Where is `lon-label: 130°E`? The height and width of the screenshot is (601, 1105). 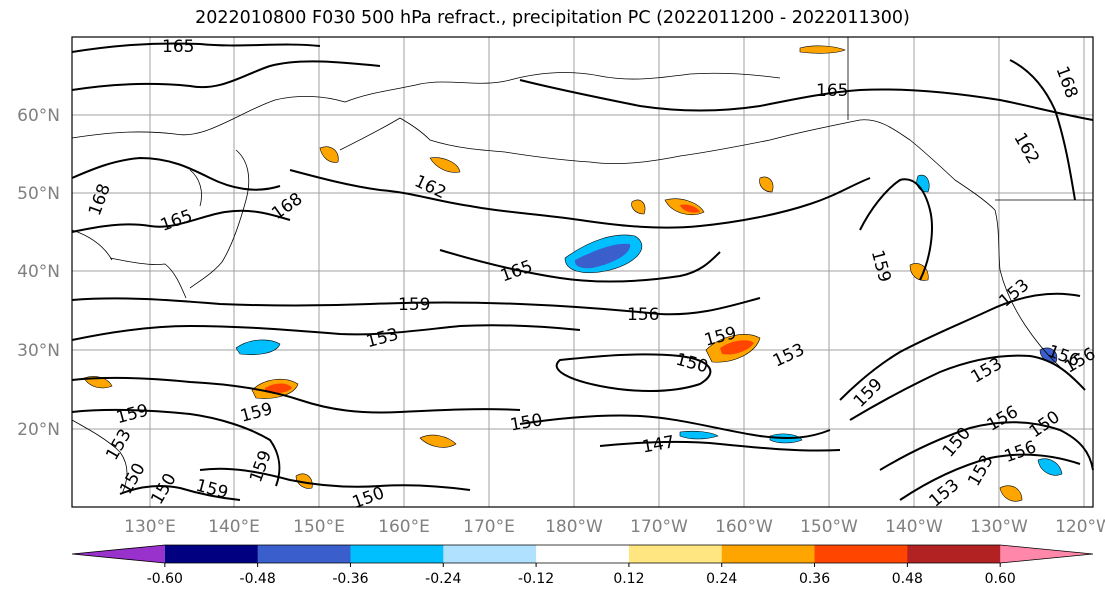 lon-label: 130°E is located at coordinates (150, 527).